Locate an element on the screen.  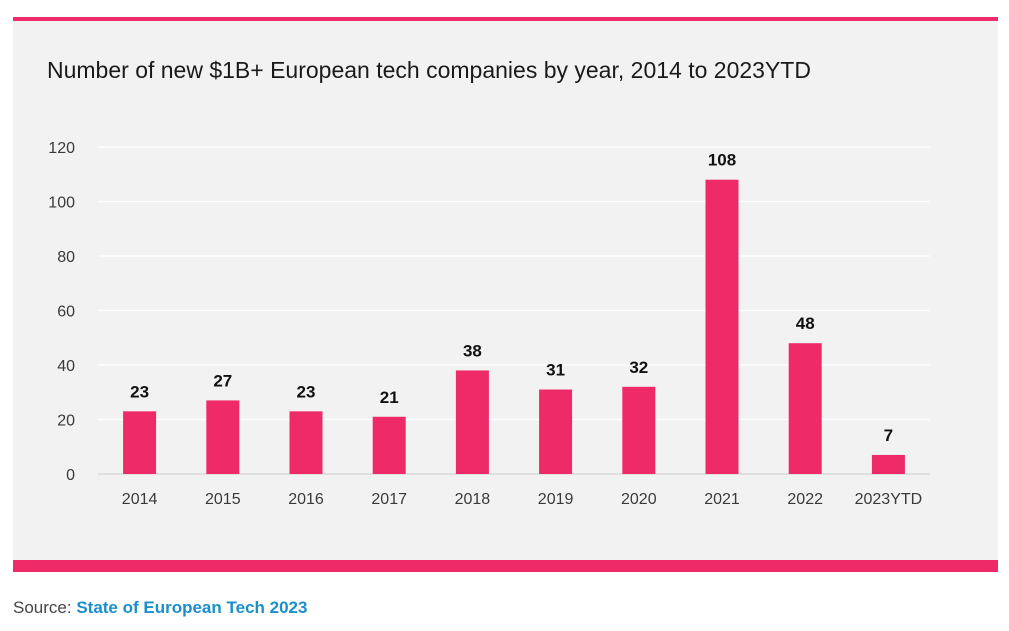
bottom-accent-rule is located at coordinates (505, 566).